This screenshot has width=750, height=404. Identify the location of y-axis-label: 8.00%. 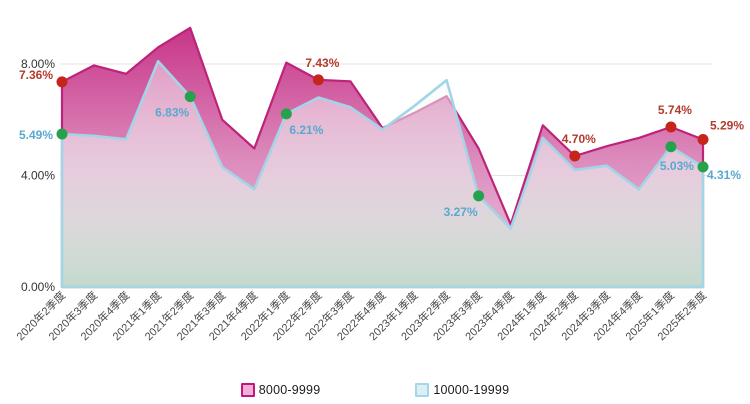
(38, 64).